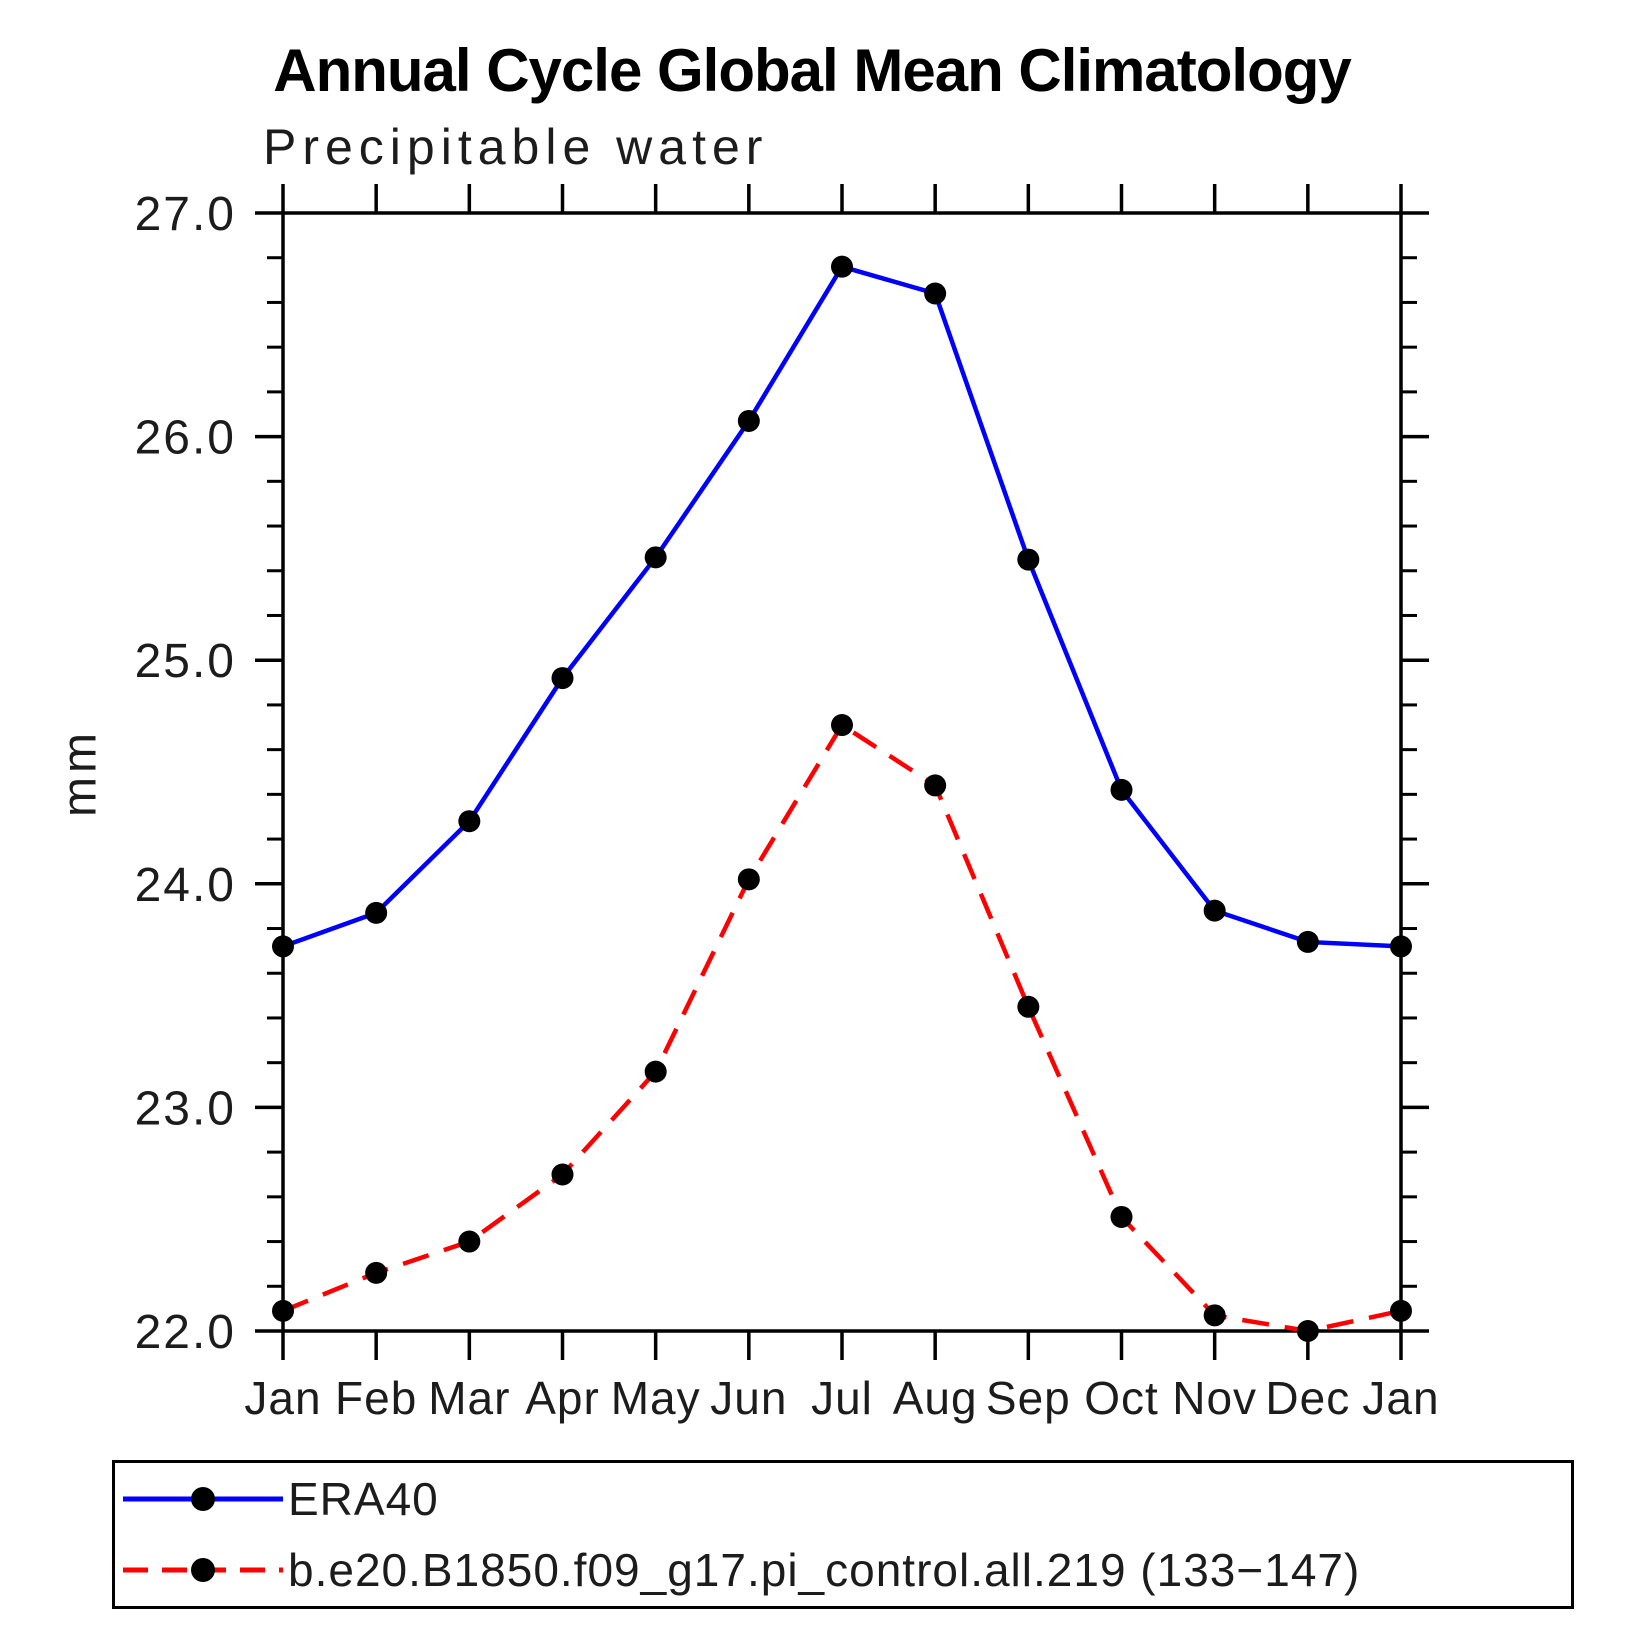  Describe the element at coordinates (363, 1498) in the screenshot. I see `legend-label-era40: ERA40` at that location.